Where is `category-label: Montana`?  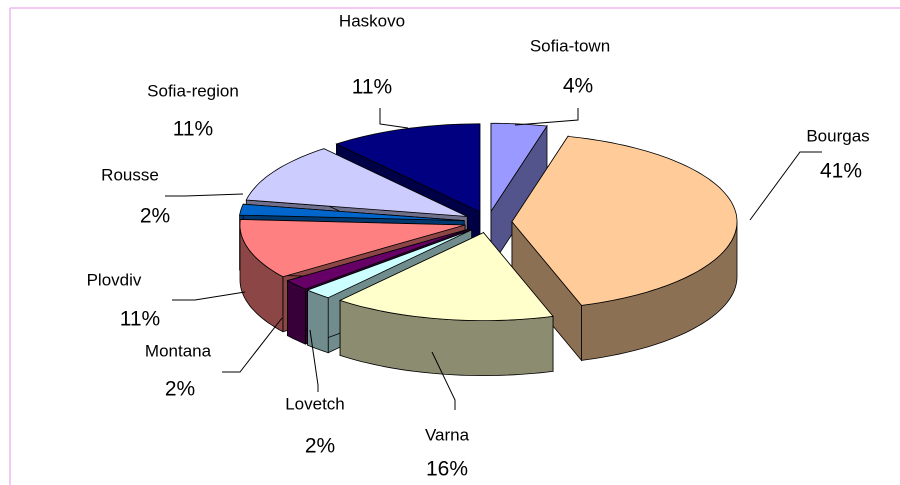
category-label: Montana is located at coordinates (178, 350).